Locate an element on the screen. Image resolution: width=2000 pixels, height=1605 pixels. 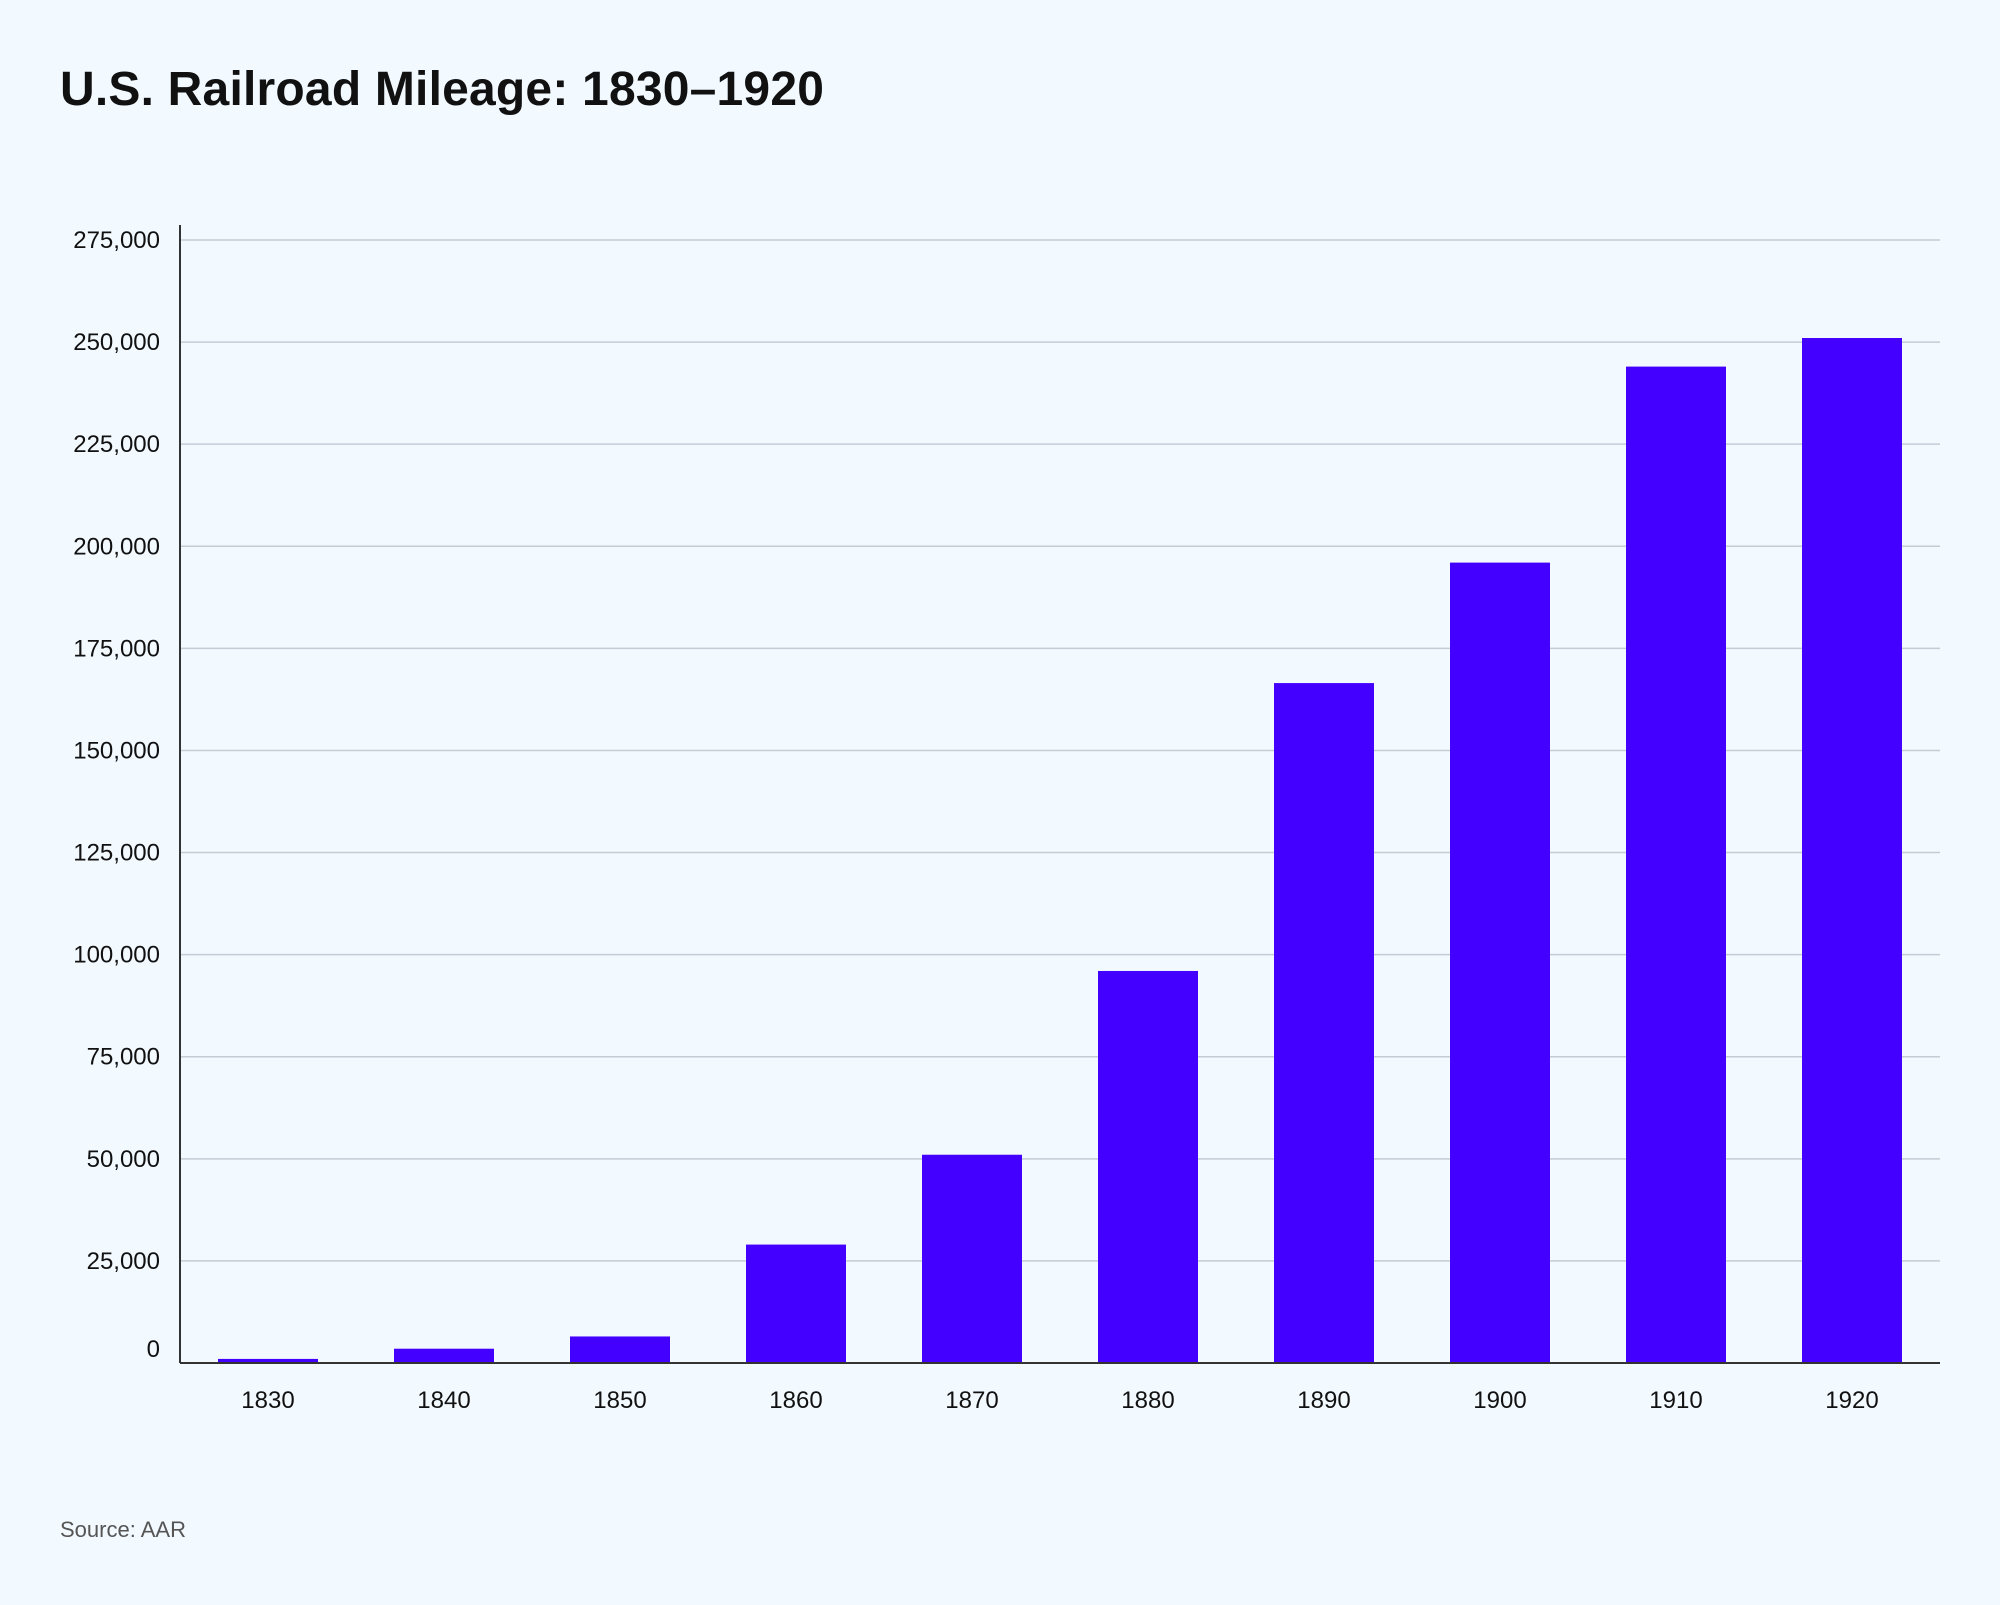
bar-1900 is located at coordinates (1500, 962).